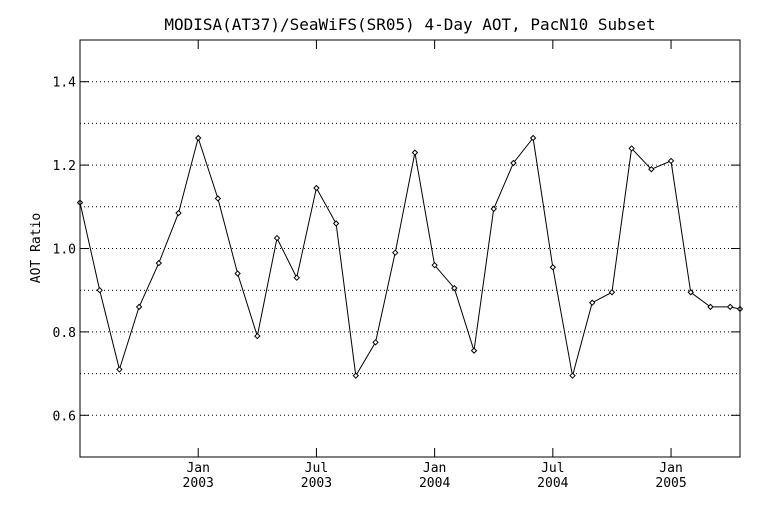  Describe the element at coordinates (64, 333) in the screenshot. I see `y-tick-label: 0.8` at that location.